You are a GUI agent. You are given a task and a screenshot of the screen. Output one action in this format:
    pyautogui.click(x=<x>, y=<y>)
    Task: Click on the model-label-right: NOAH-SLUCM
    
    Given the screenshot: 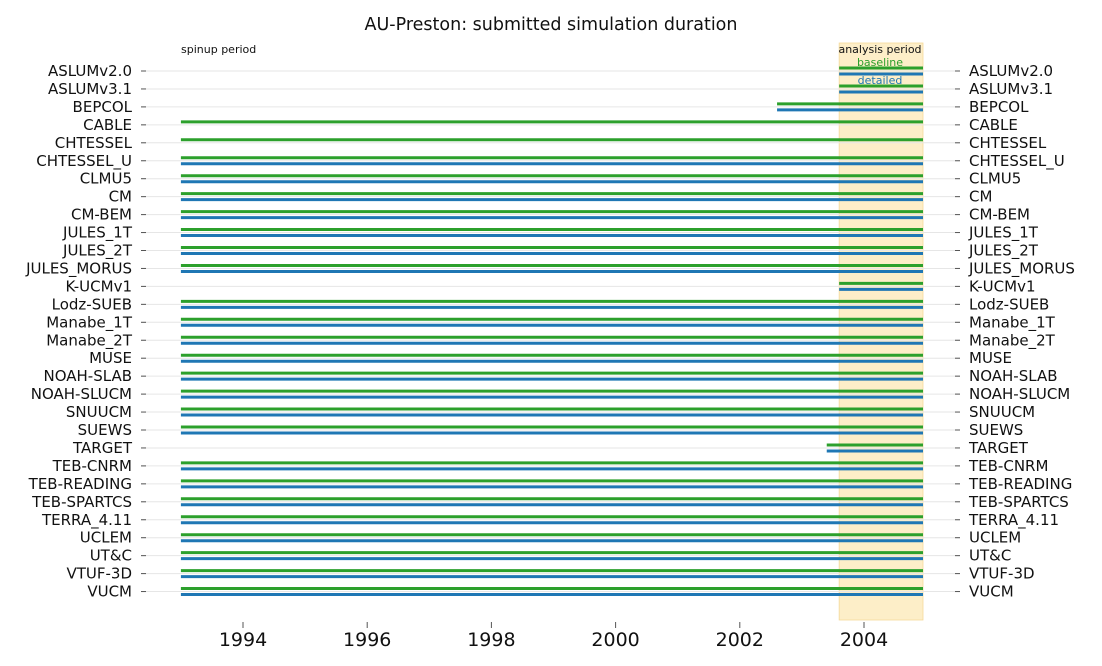 What is the action you would take?
    pyautogui.click(x=1019, y=394)
    